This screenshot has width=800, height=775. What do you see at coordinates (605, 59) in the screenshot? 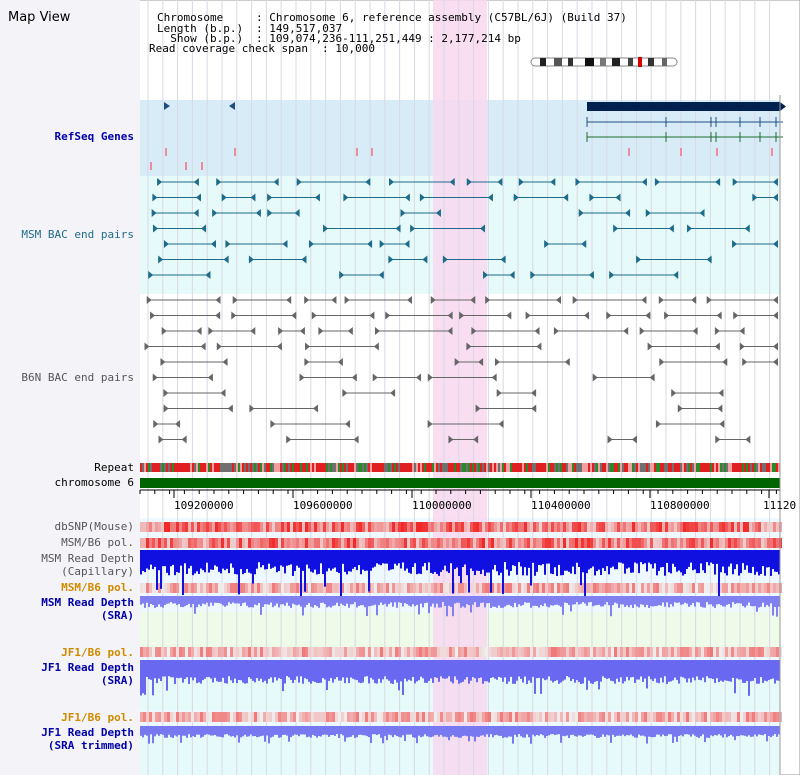
I see `chromosome-ideogram` at bounding box center [605, 59].